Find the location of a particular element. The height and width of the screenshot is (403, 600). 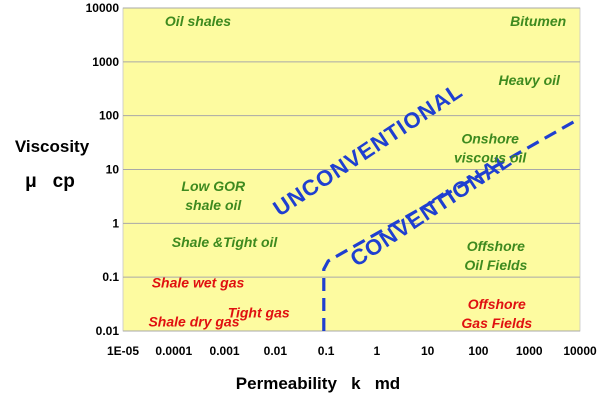

y-tick-label: 100 is located at coordinates (109, 116).